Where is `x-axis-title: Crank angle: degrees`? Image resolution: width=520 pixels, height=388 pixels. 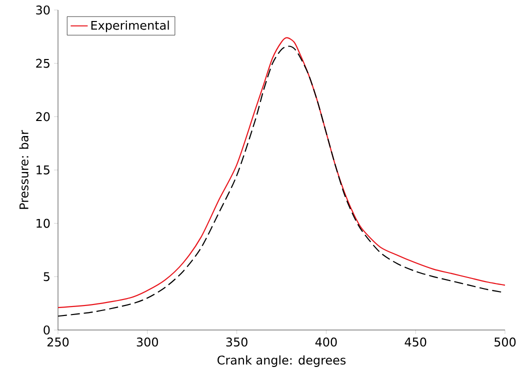
x-axis-title: Crank angle: degrees is located at coordinates (282, 361).